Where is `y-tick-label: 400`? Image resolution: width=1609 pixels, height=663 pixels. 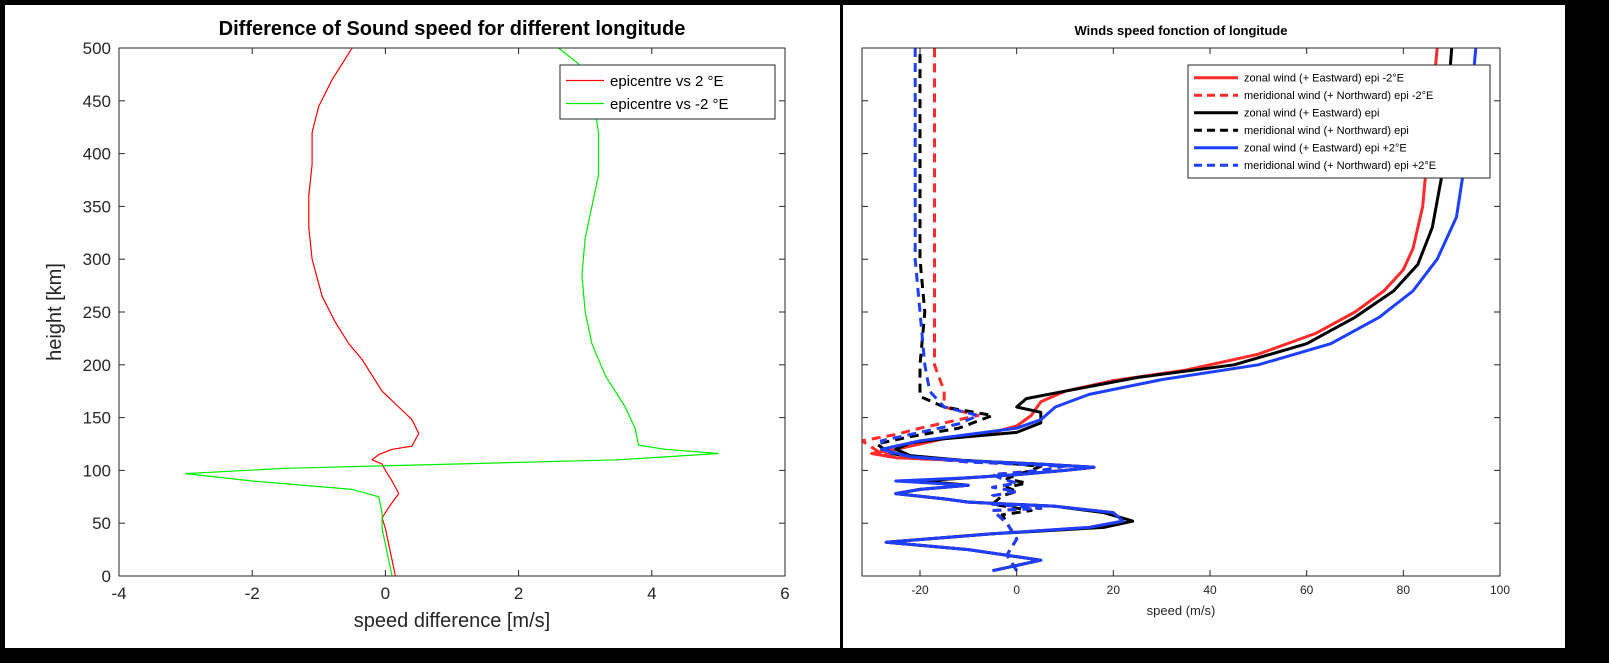
y-tick-label: 400 is located at coordinates (97, 154).